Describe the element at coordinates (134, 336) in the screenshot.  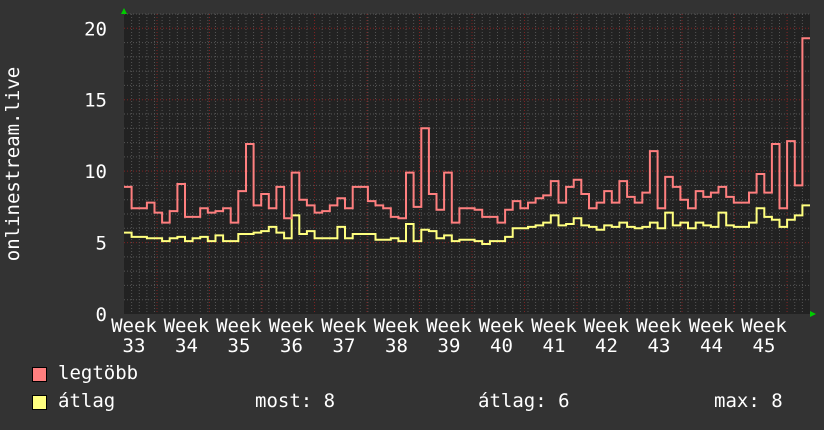
I see `x-tick-label: Week 33` at that location.